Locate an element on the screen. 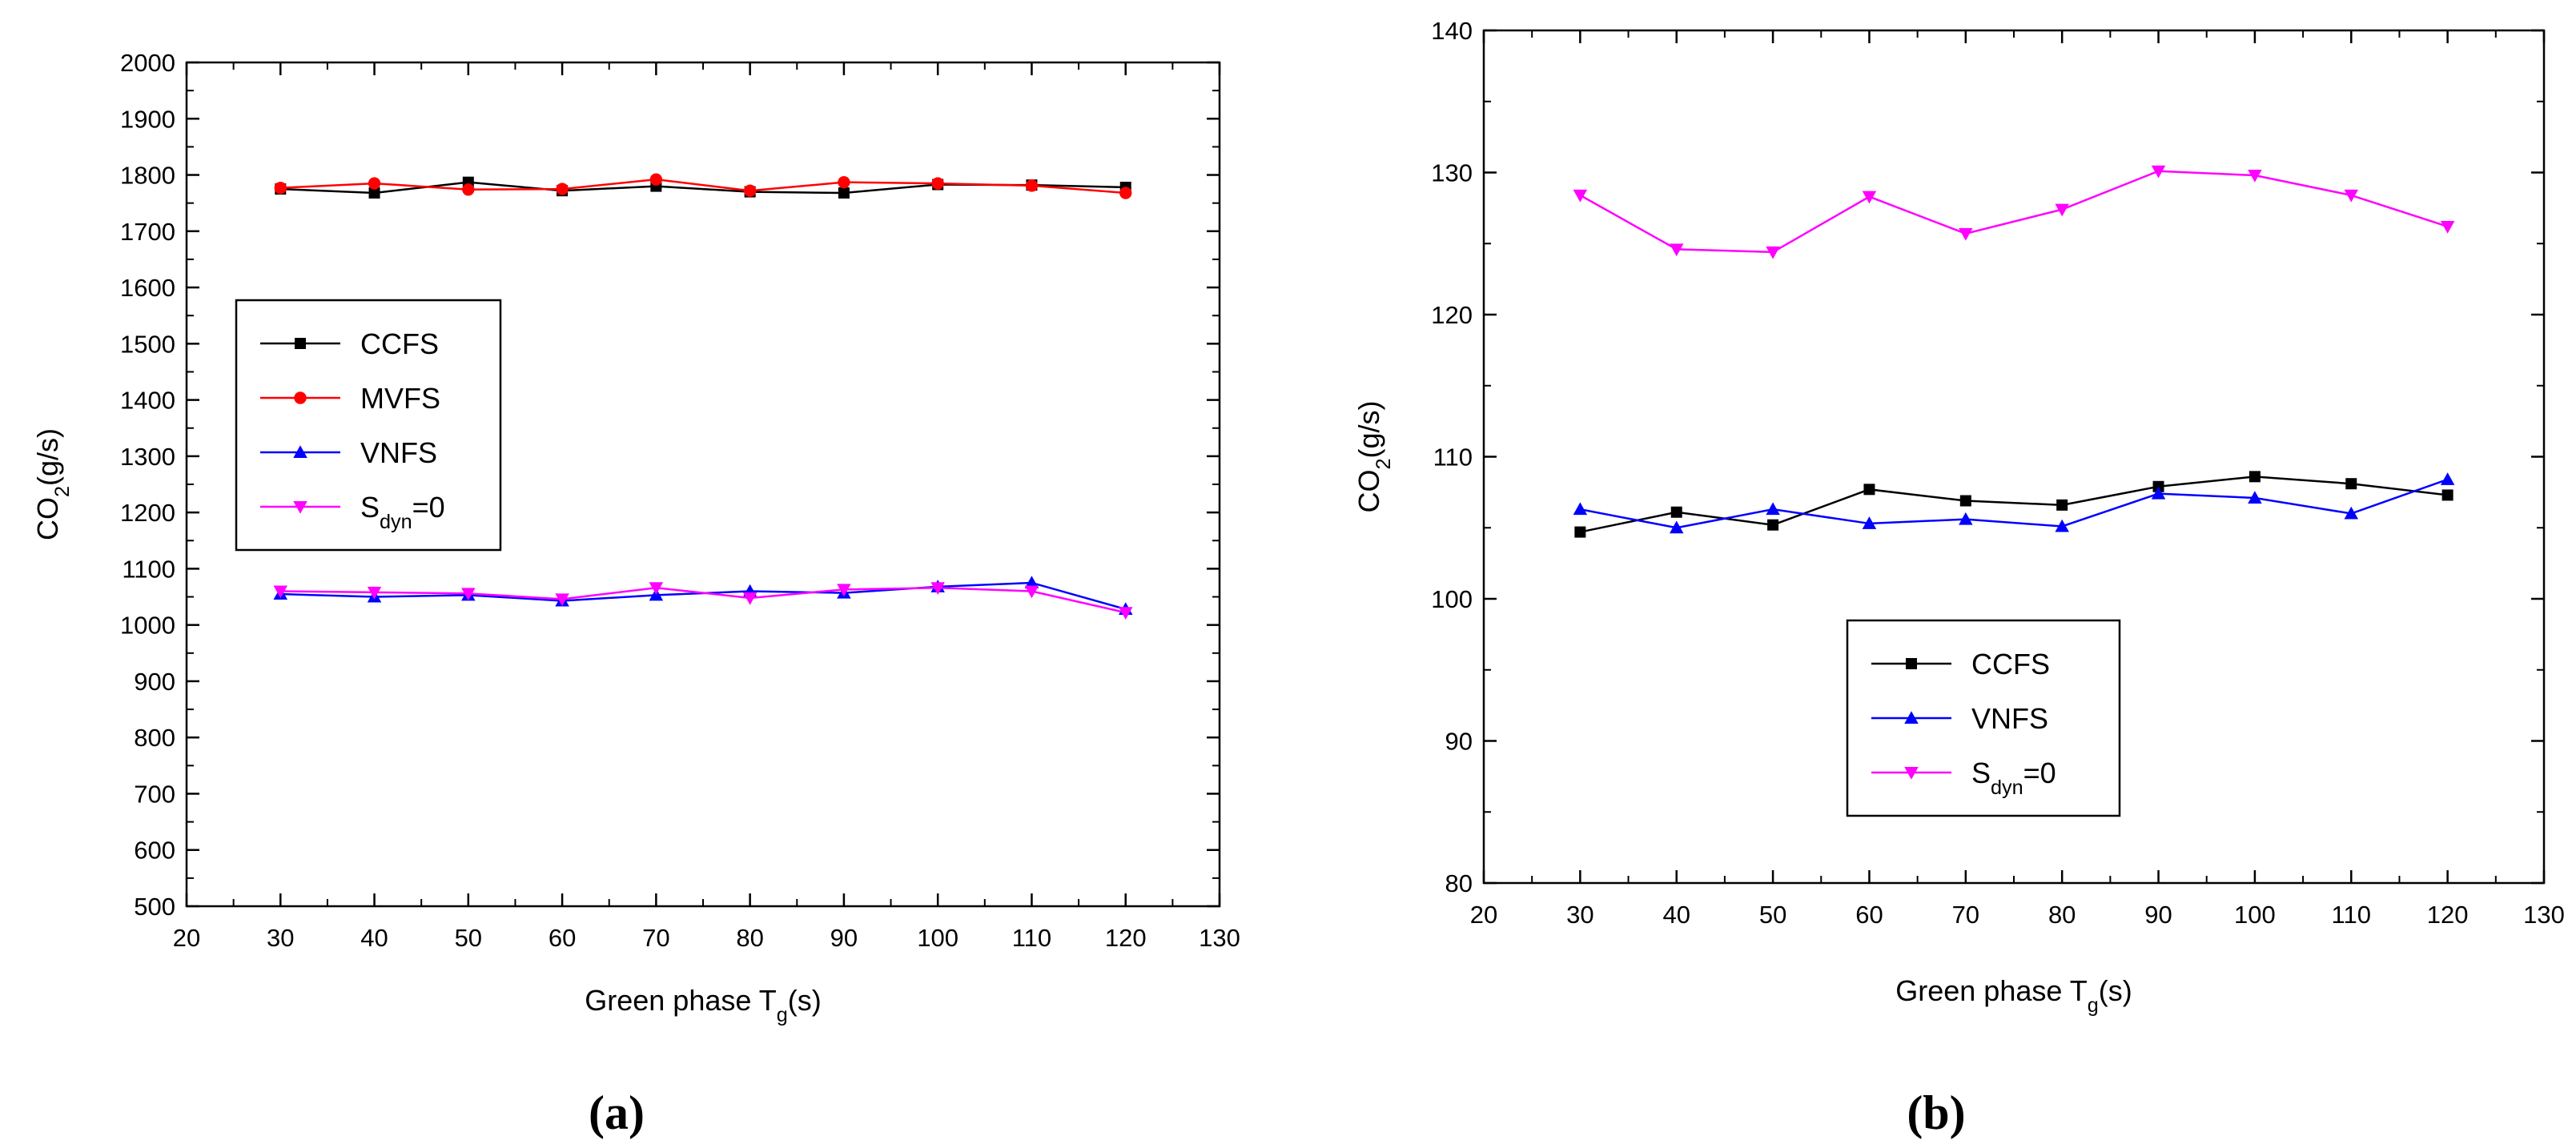  y-tick-label: 700 is located at coordinates (154, 794).